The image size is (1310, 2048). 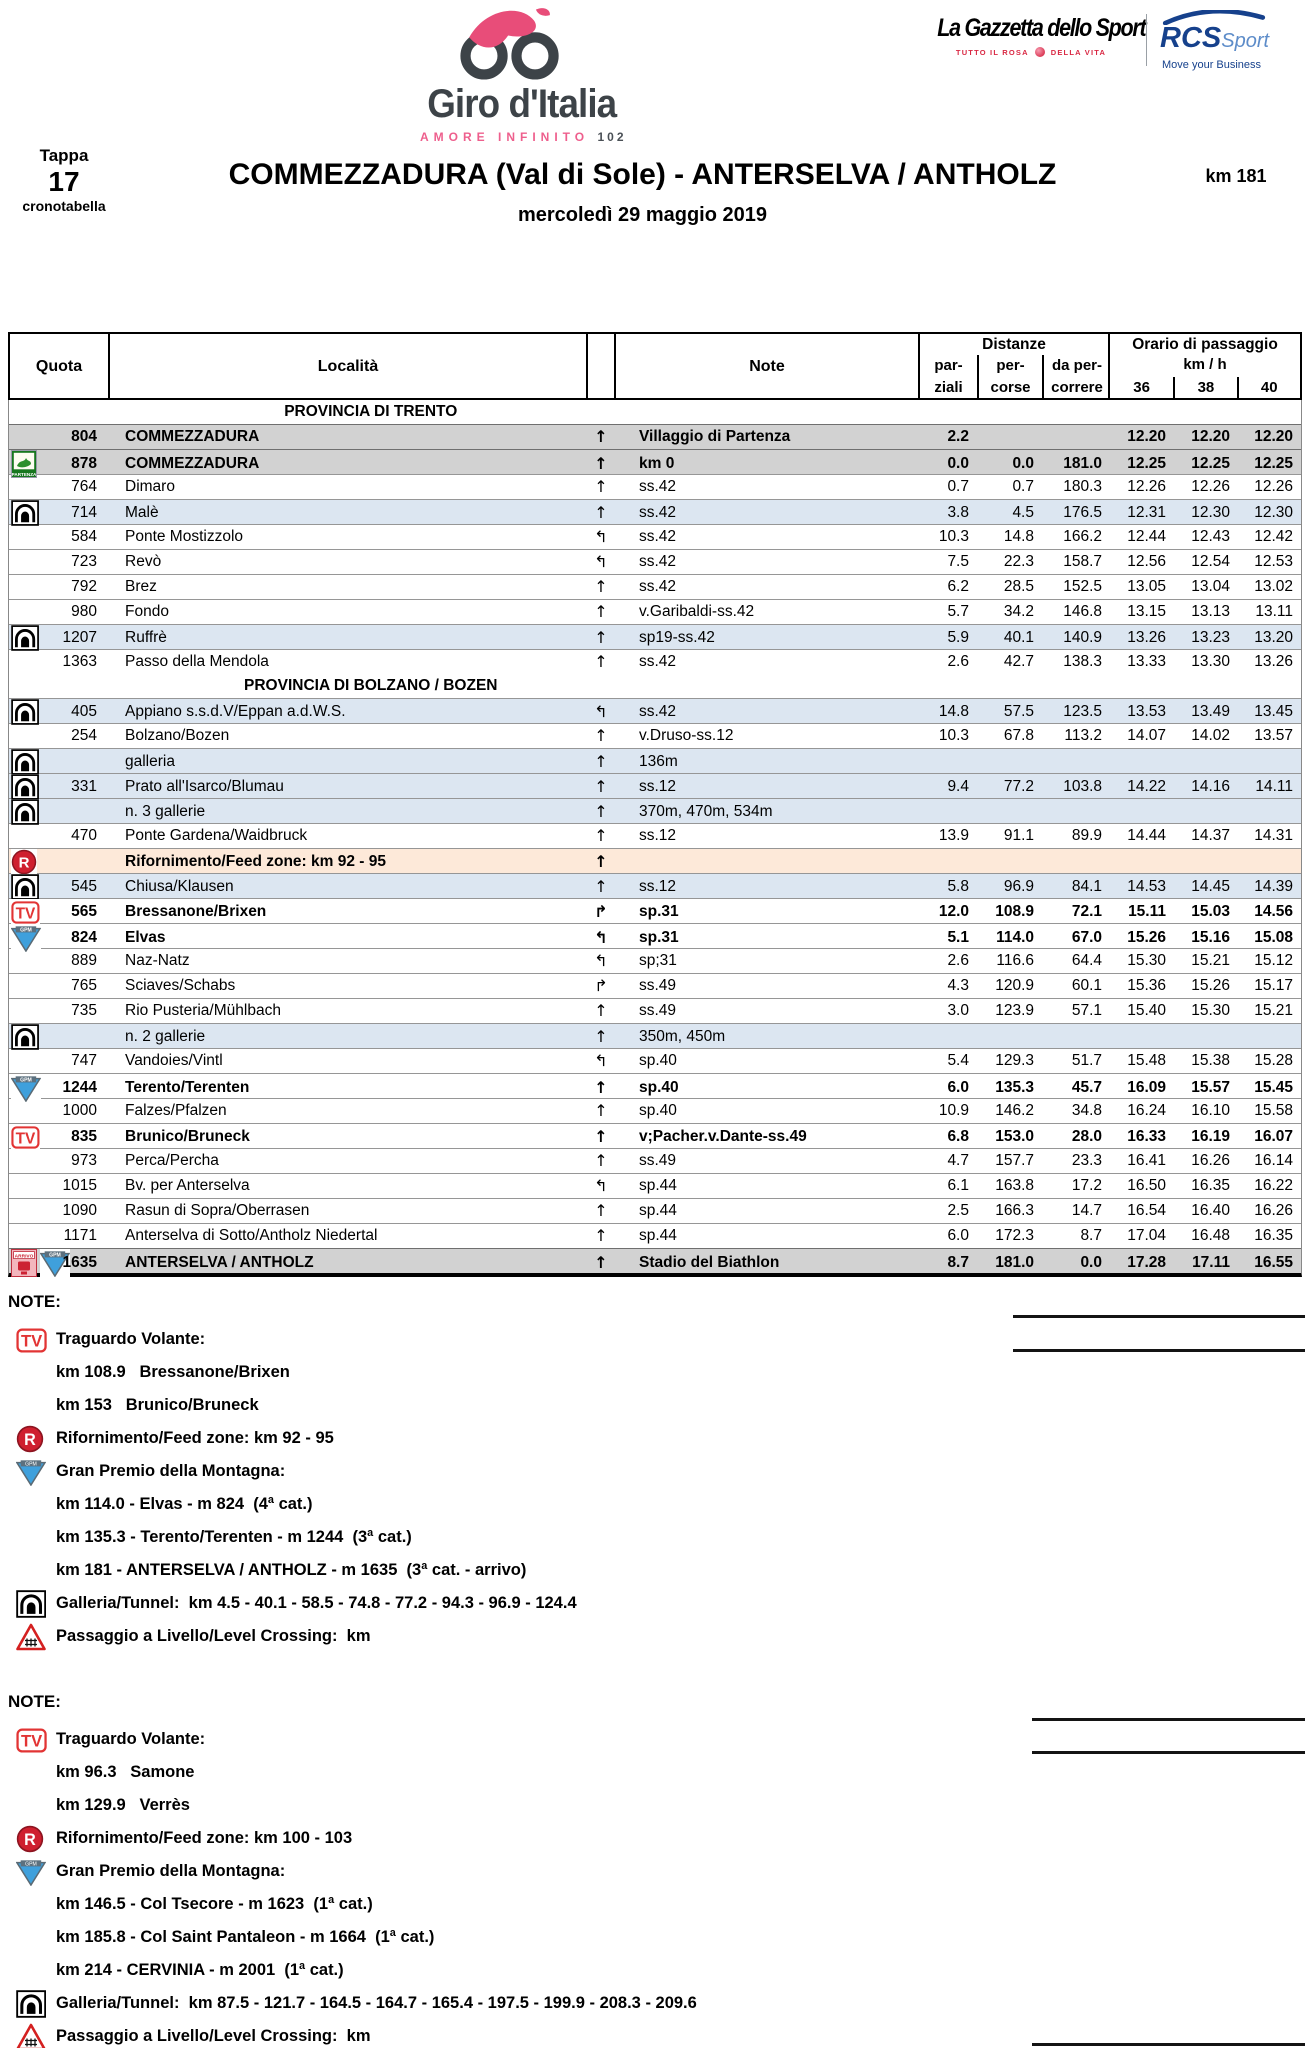 I want to click on header-parziali: par-ziali, so click(x=948, y=376).